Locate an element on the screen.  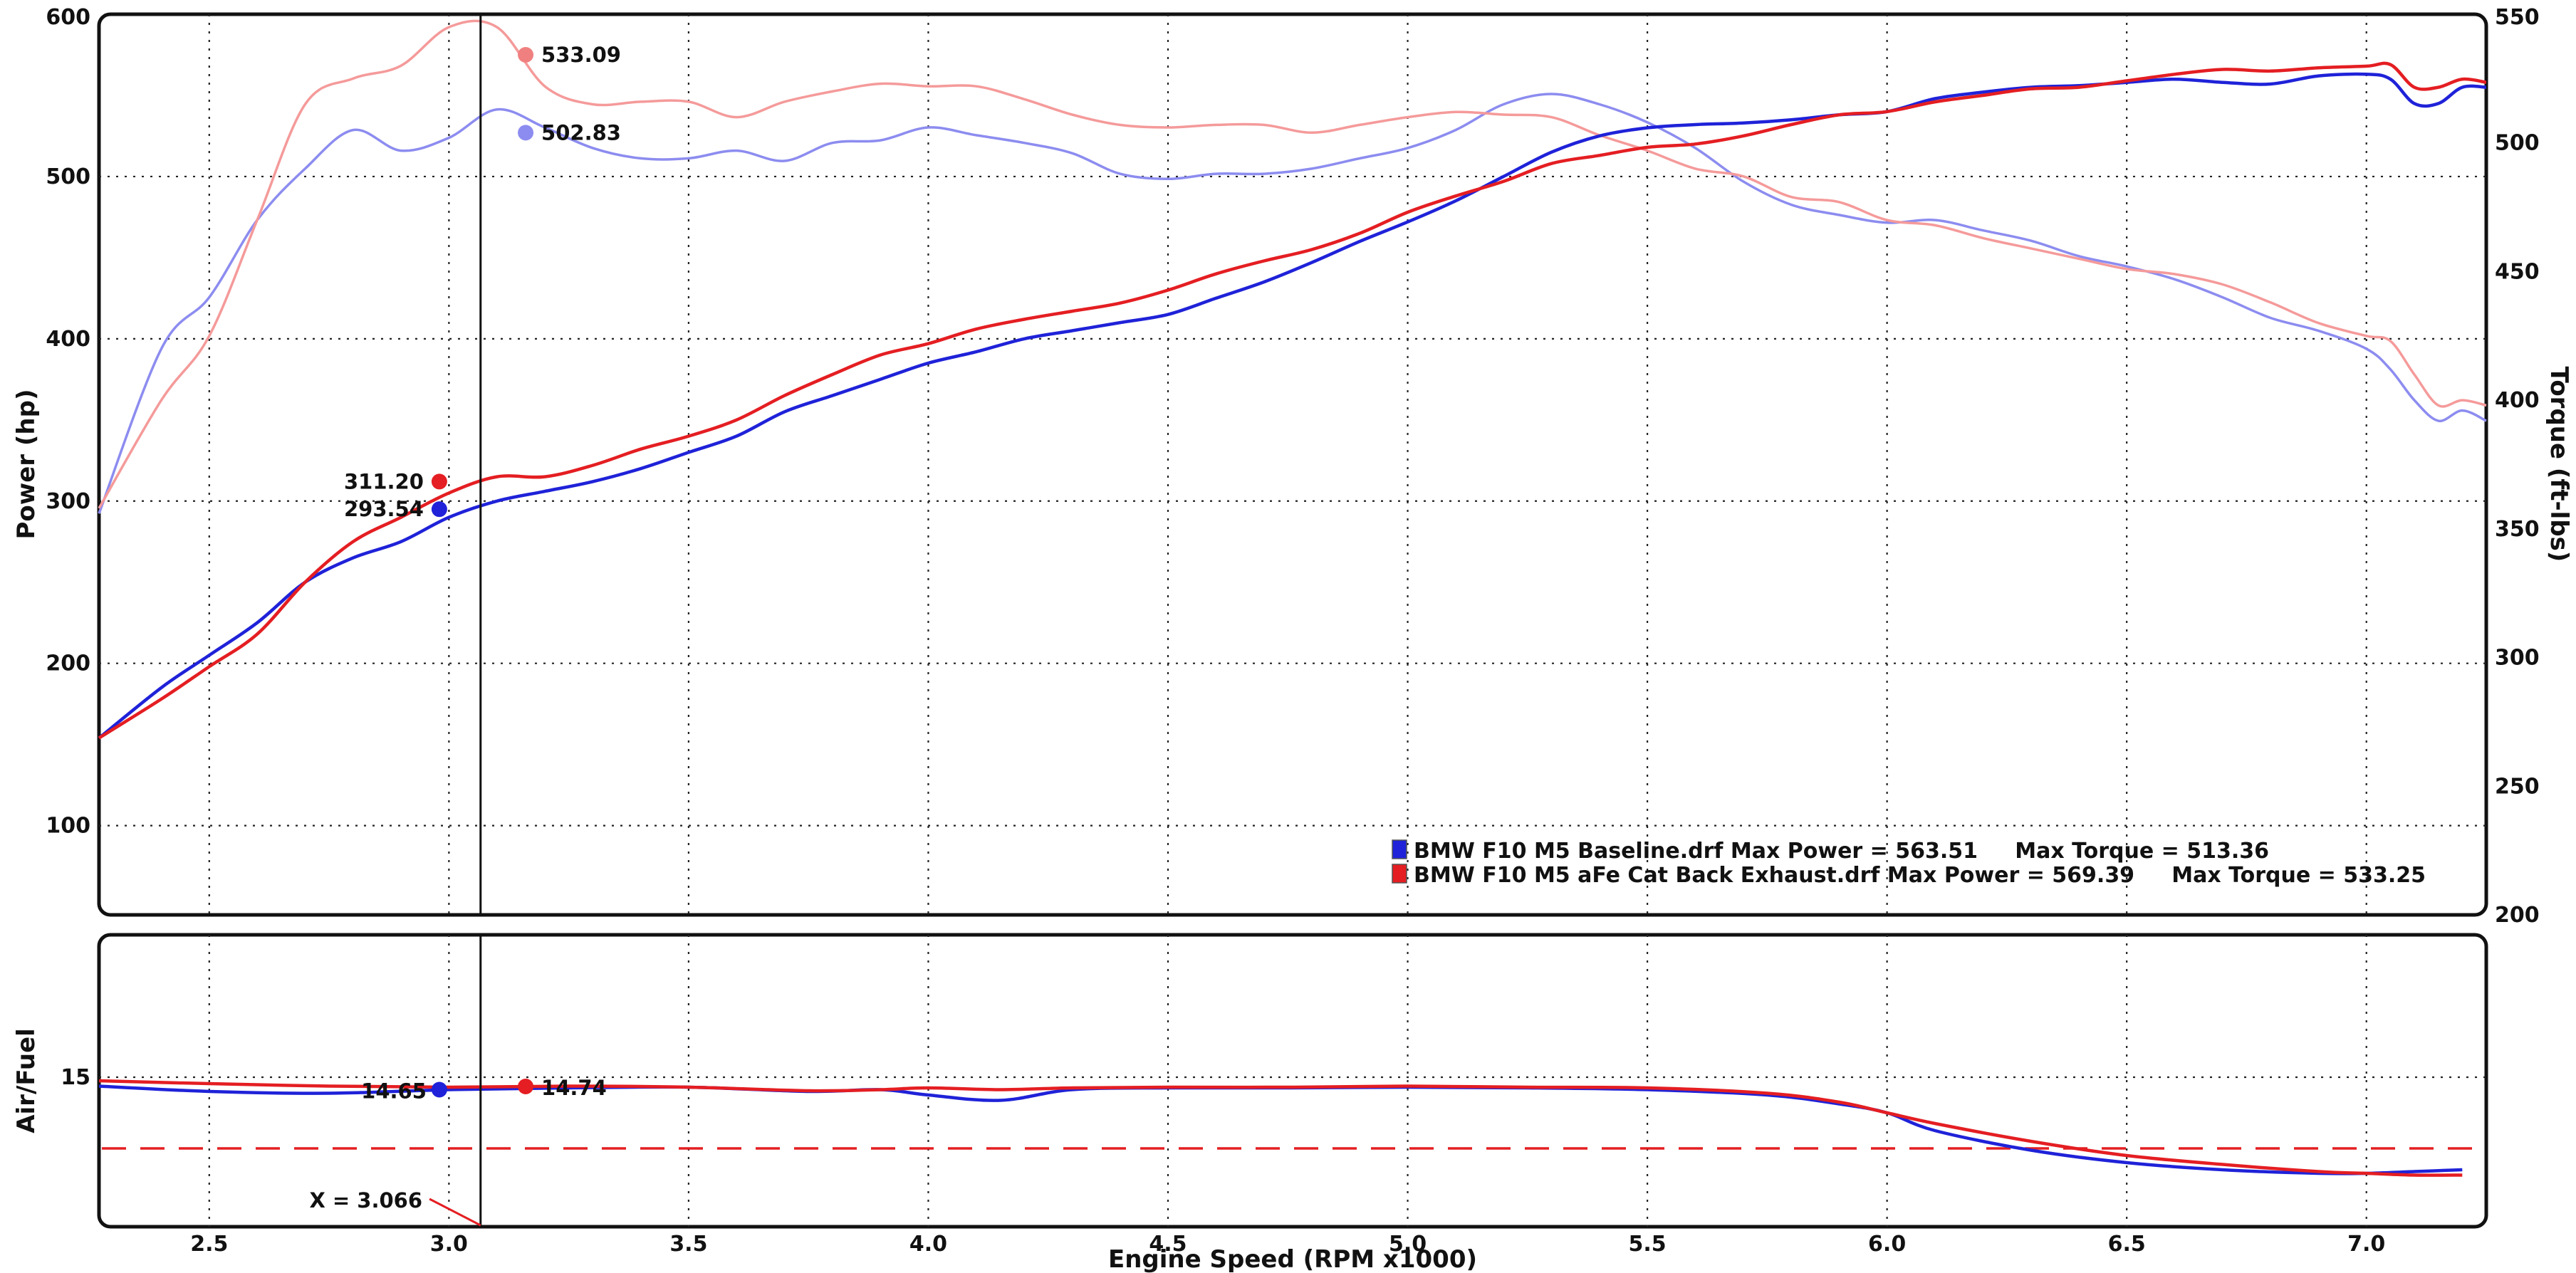
legend-swatch-baseline is located at coordinates (1399, 849).